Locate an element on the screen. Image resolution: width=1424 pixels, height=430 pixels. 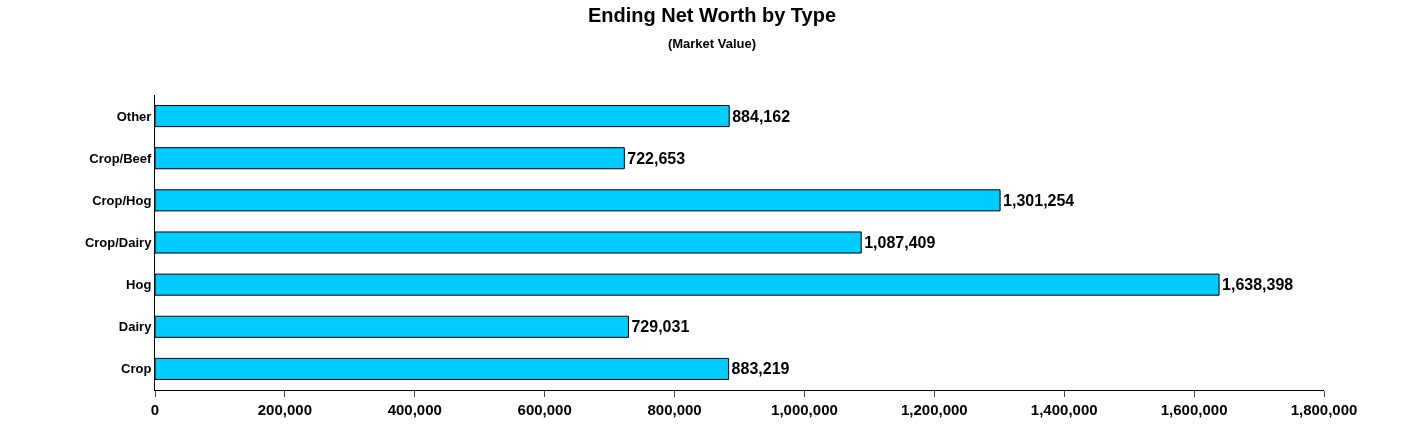
y-tick-label: Hog is located at coordinates (139, 285).